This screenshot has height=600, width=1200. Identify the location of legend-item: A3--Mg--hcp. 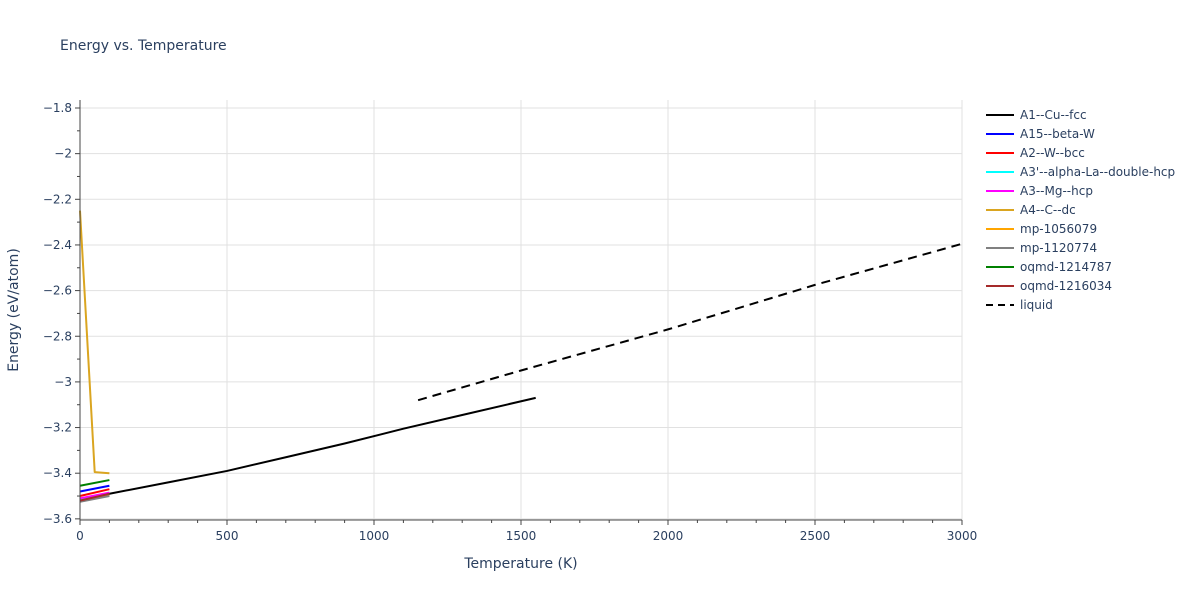
(1039, 191).